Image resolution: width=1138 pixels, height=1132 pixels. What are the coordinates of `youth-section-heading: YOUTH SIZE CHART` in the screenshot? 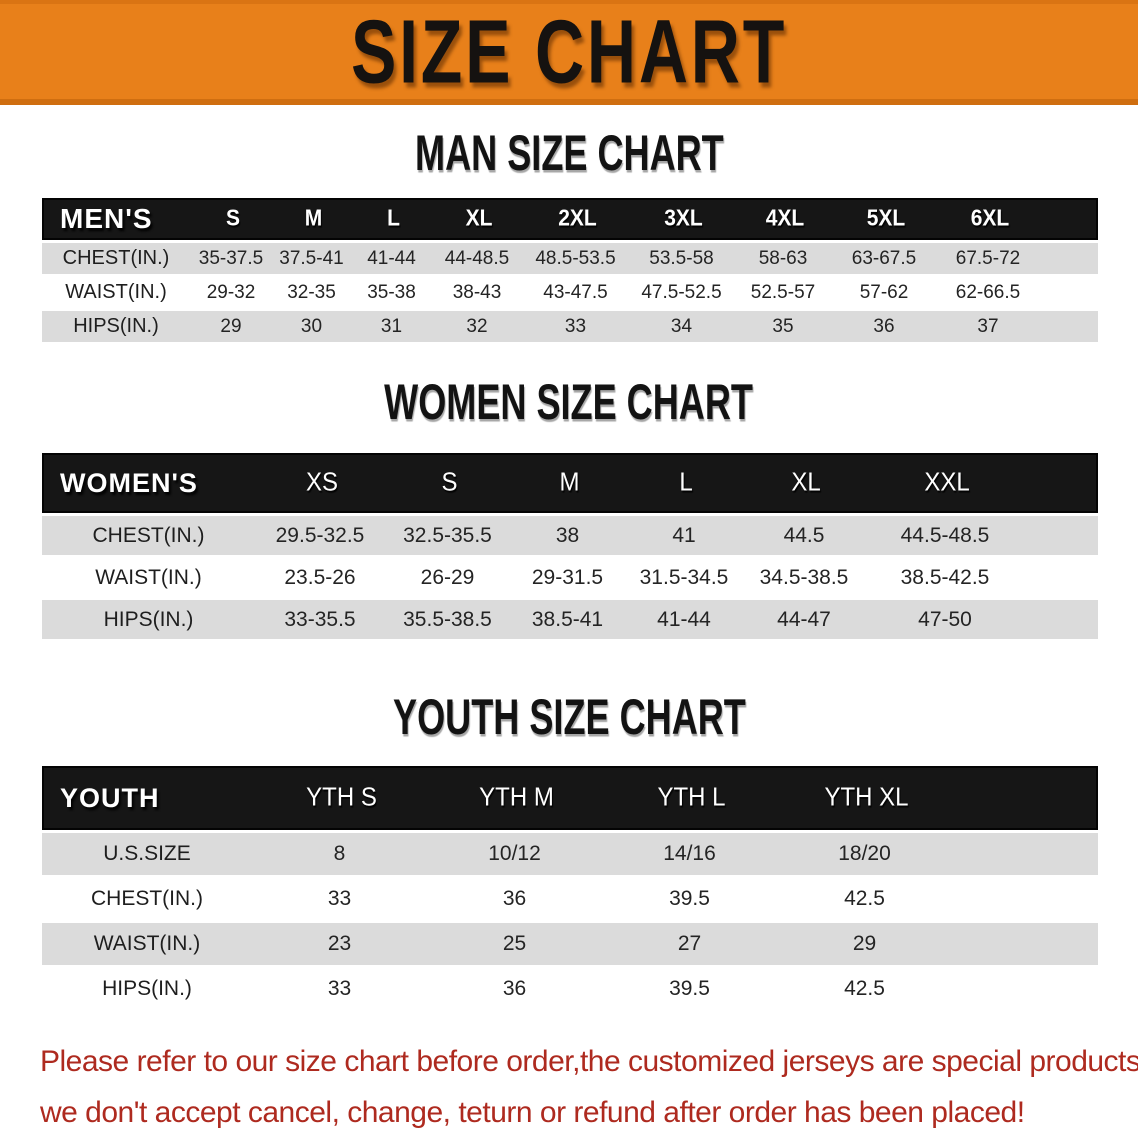 It's located at (569, 717).